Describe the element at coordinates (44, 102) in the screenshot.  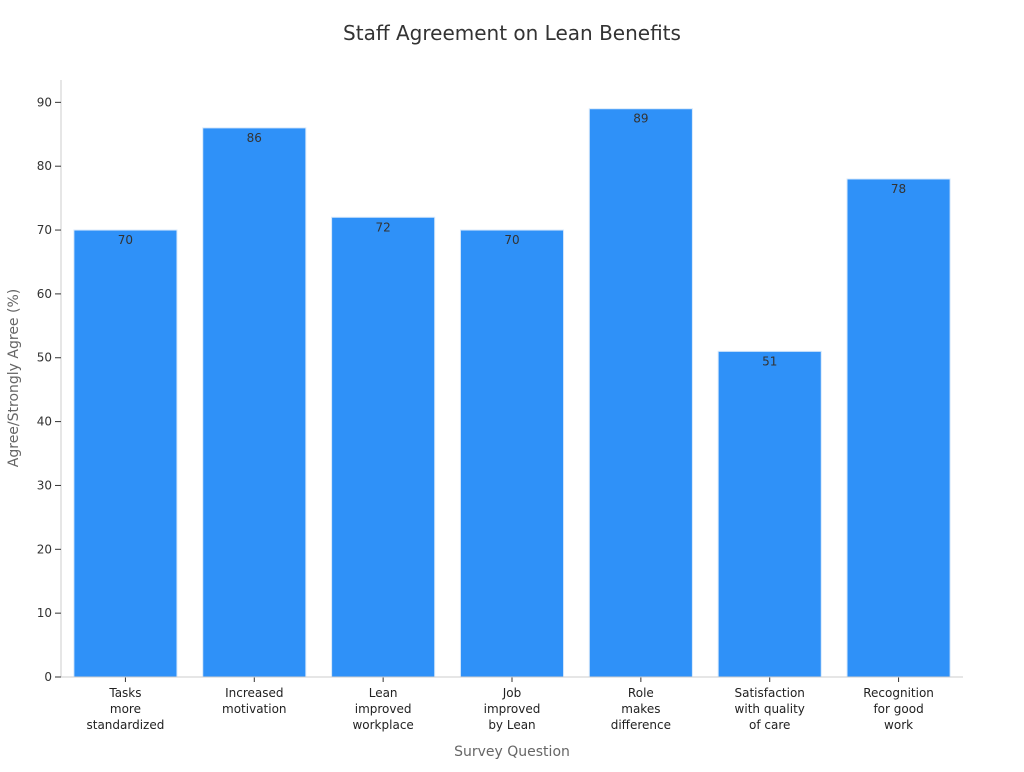
I see `y-tick-label: 90` at that location.